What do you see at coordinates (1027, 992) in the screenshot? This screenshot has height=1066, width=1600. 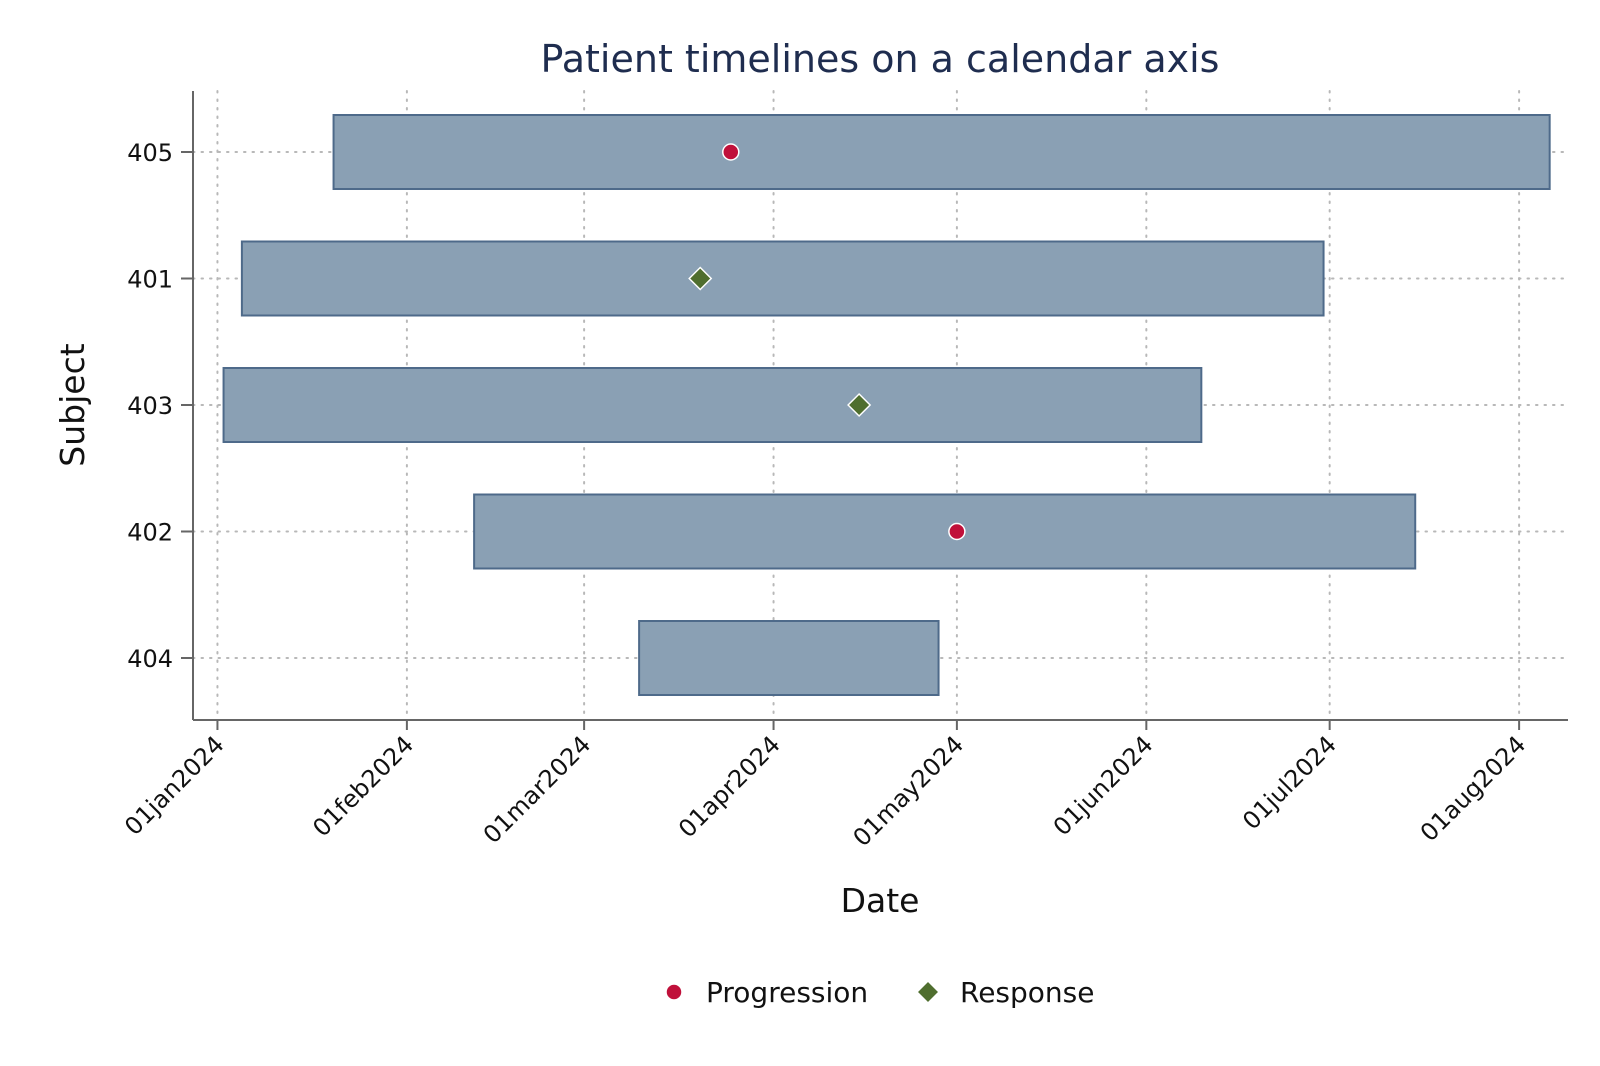 I see `legend-label: Response` at bounding box center [1027, 992].